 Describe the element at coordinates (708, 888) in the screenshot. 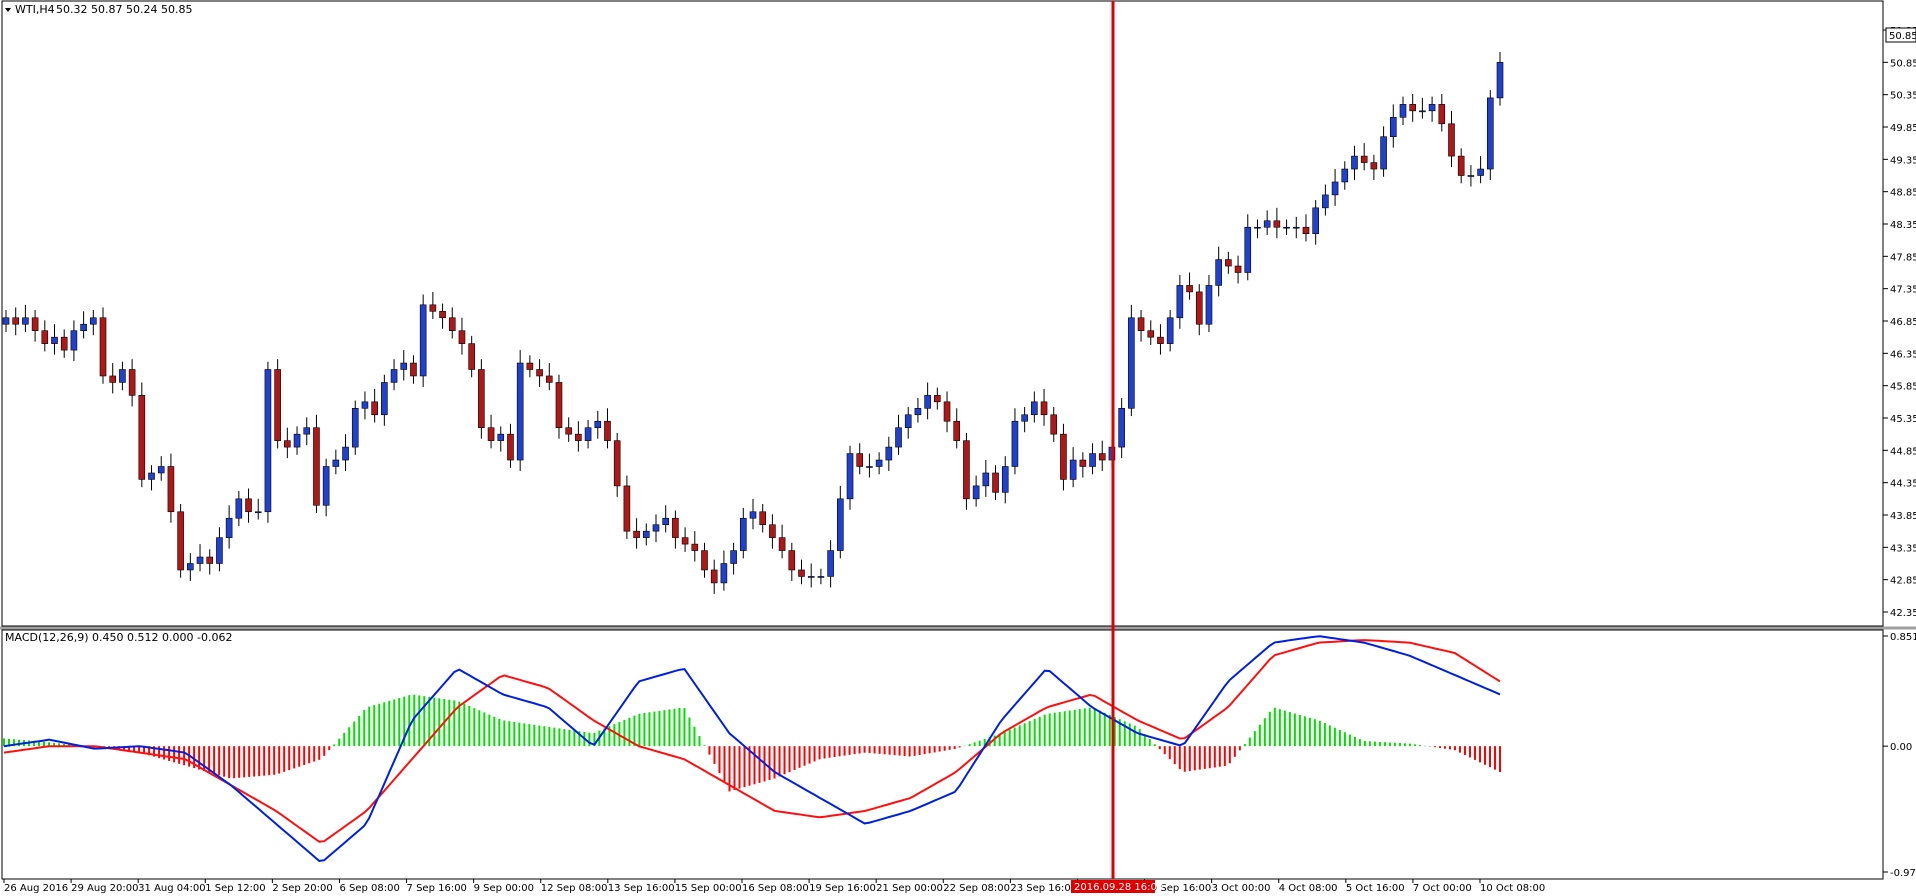

I see `time-tick-label: 15 Sep 00:00` at that location.